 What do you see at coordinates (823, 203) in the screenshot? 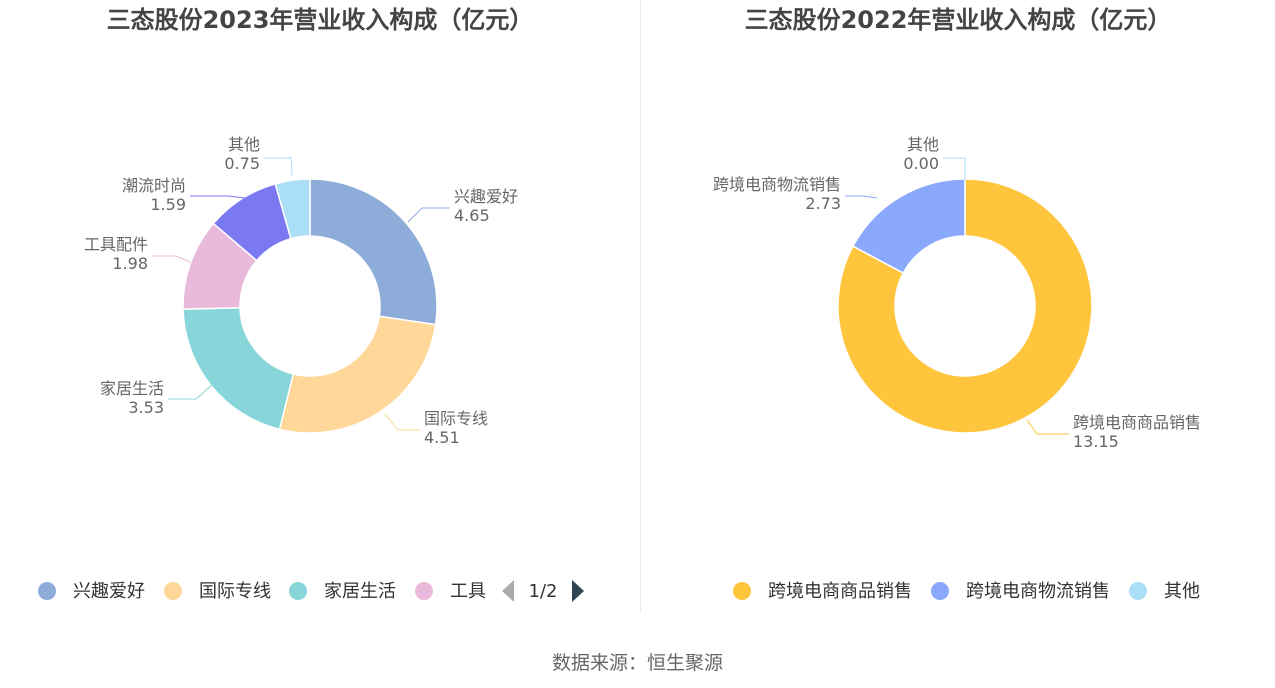
I see `slice-label-value: 2.73` at bounding box center [823, 203].